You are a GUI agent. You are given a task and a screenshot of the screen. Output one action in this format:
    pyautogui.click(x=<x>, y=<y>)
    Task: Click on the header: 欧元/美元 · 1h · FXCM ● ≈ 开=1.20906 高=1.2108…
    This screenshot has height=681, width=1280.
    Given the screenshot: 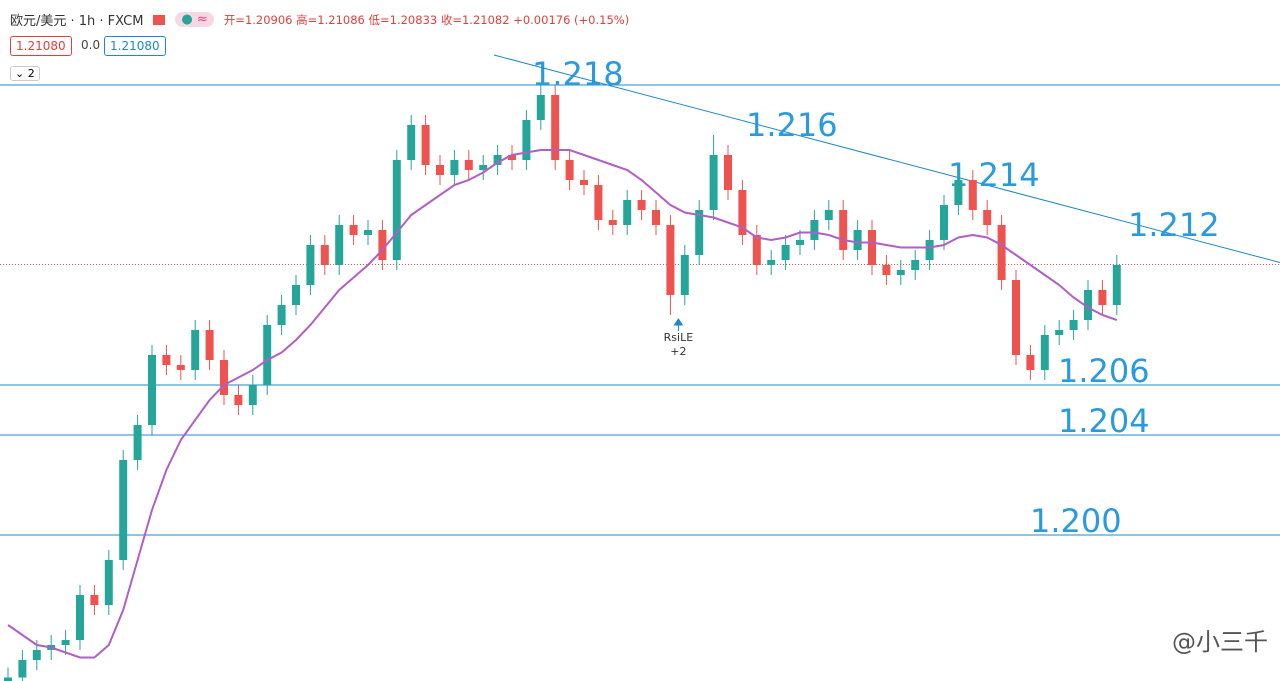 What is the action you would take?
    pyautogui.click(x=319, y=19)
    